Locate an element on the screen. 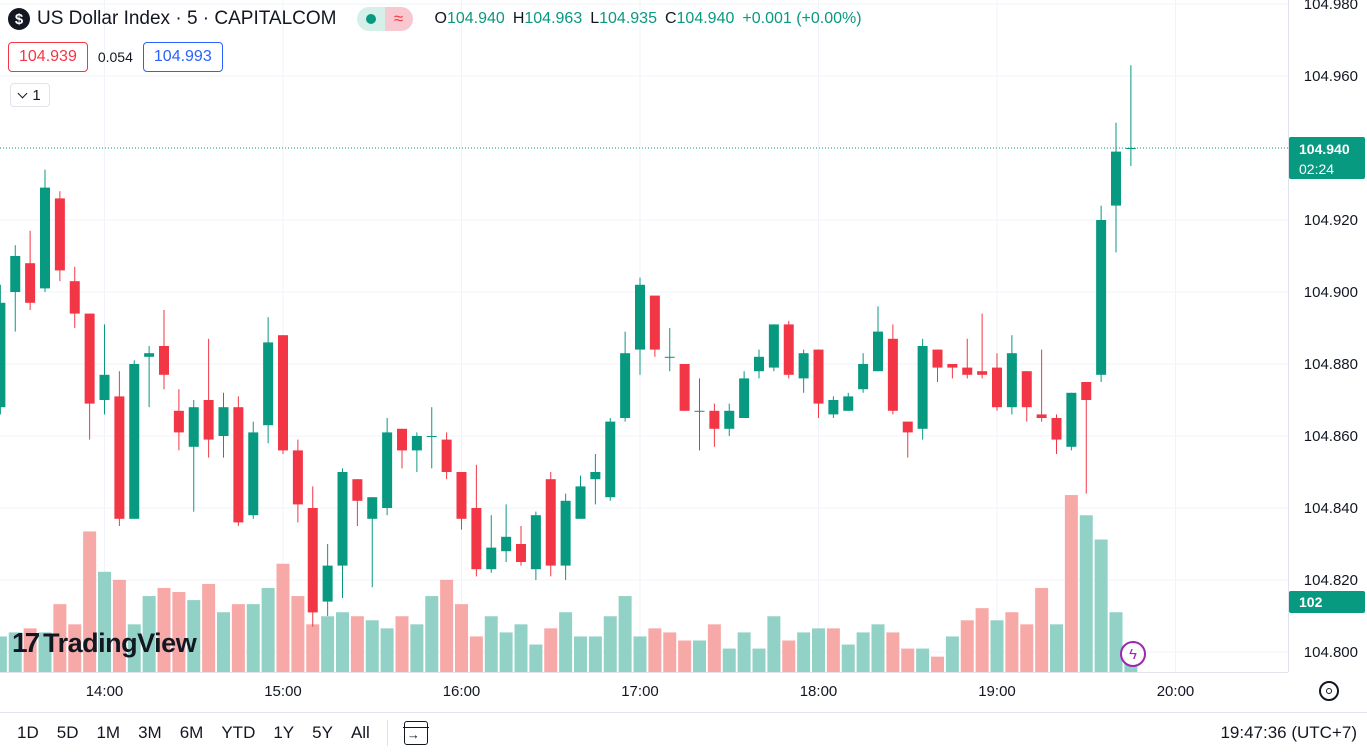  range-5d: 5D is located at coordinates (67, 732).